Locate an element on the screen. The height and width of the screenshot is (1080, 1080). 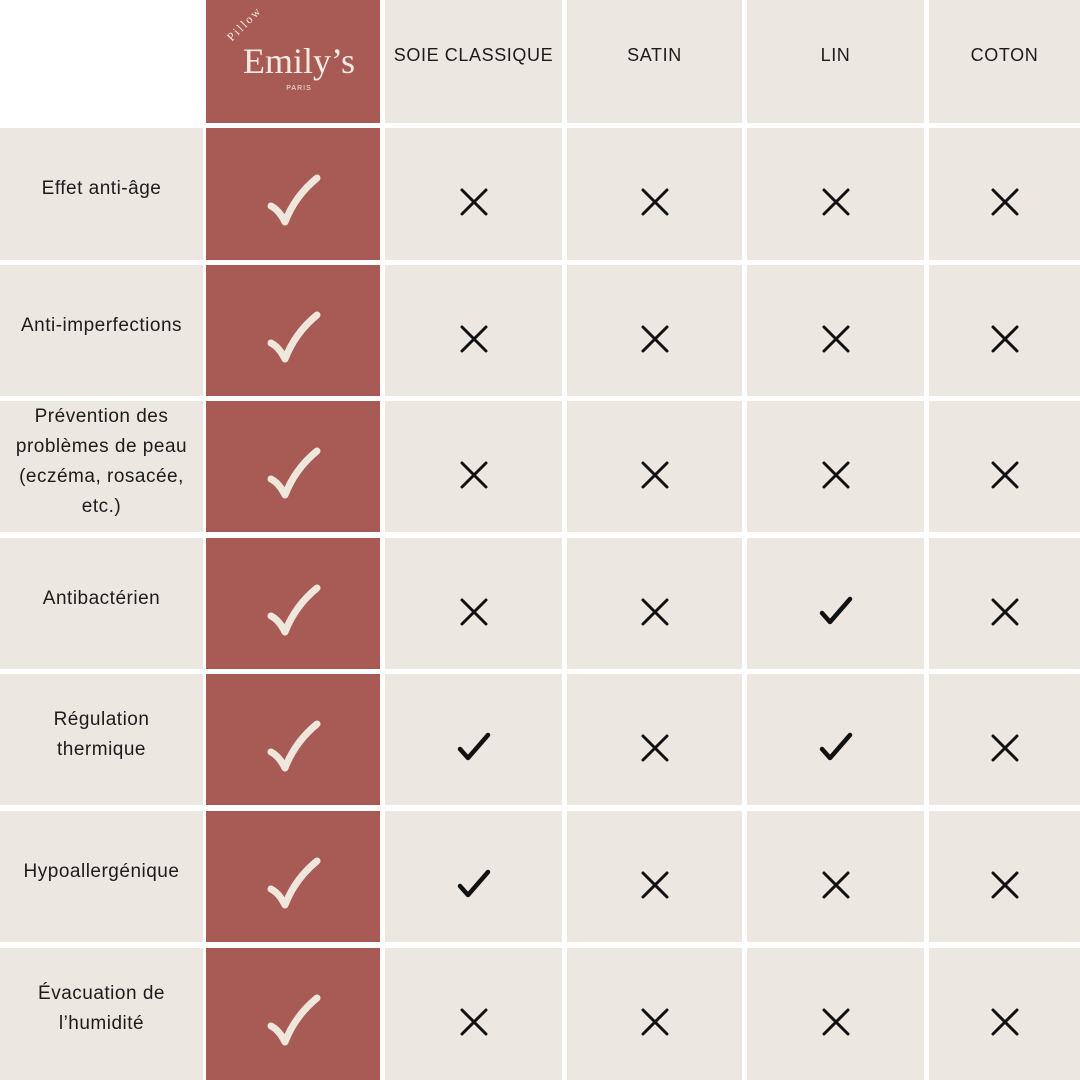
logo-location: PARIS is located at coordinates (299, 88).